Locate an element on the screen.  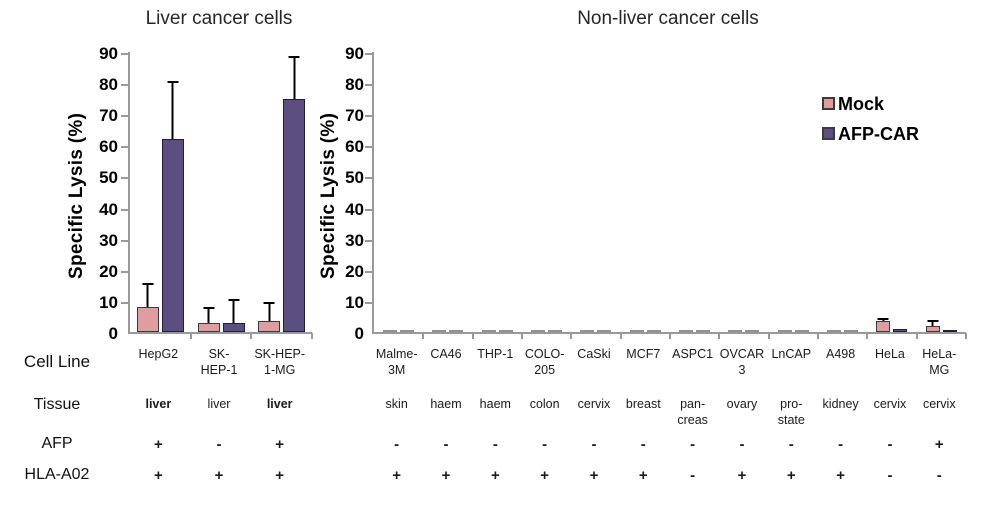
afp-row: AFP + - + is located at coordinates (158, 448).